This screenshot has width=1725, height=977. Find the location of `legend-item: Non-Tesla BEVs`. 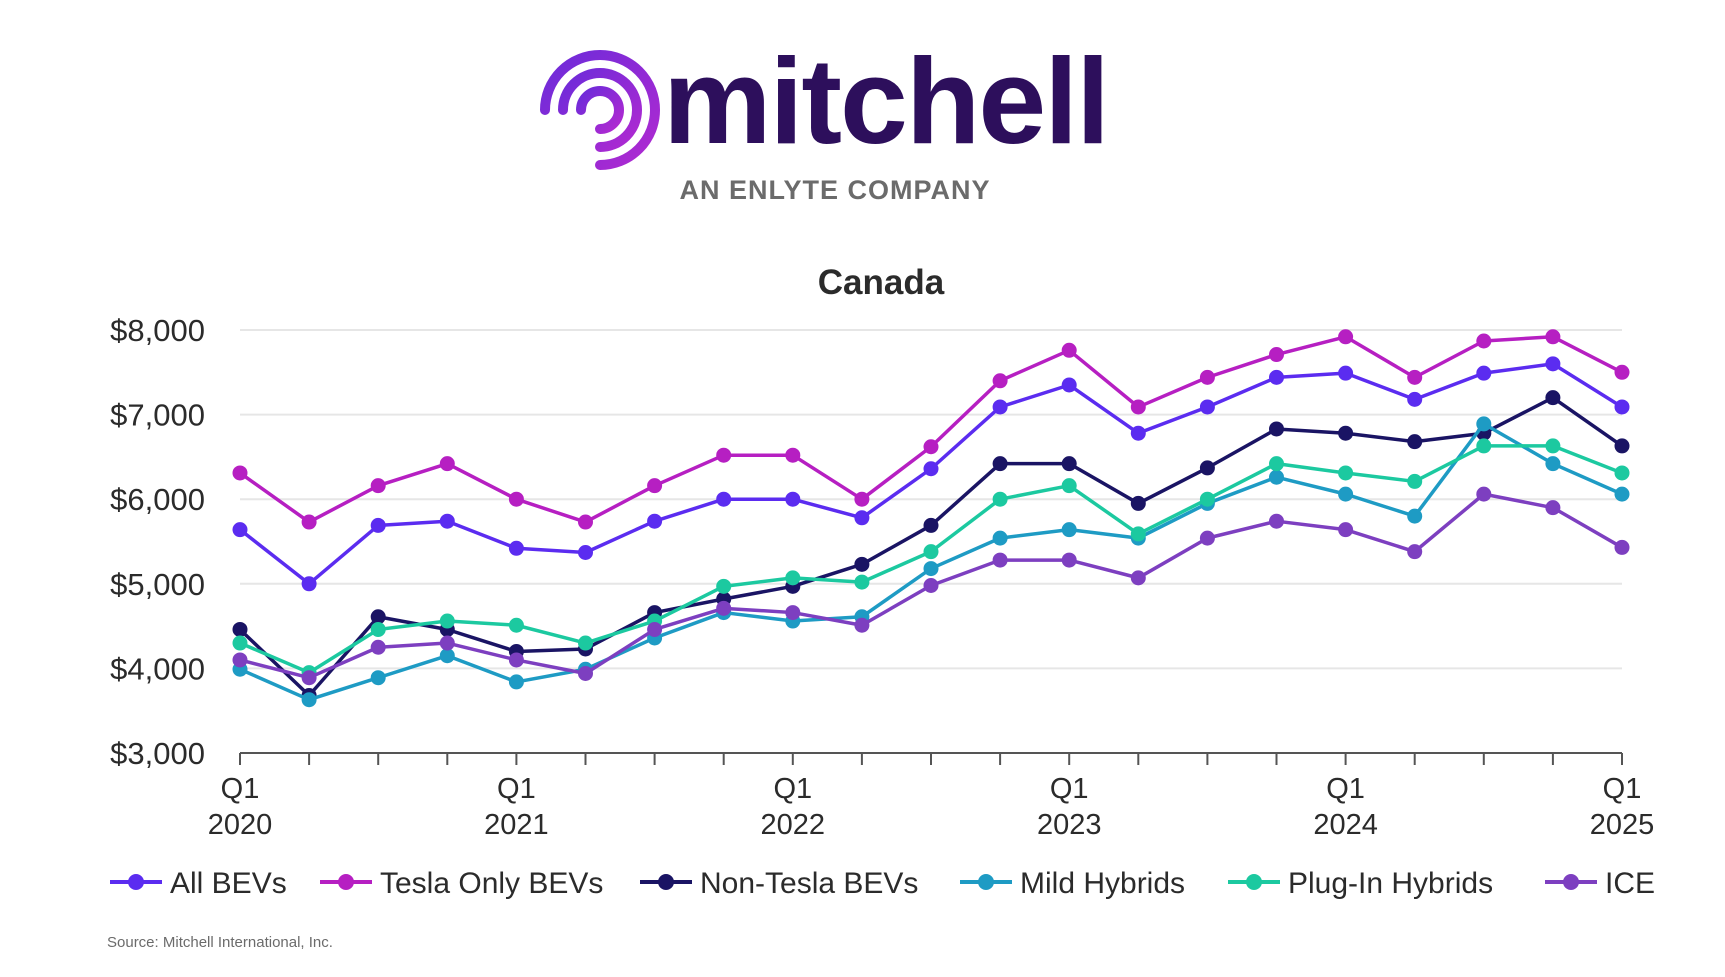

legend-item: Non-Tesla BEVs is located at coordinates (779, 883).